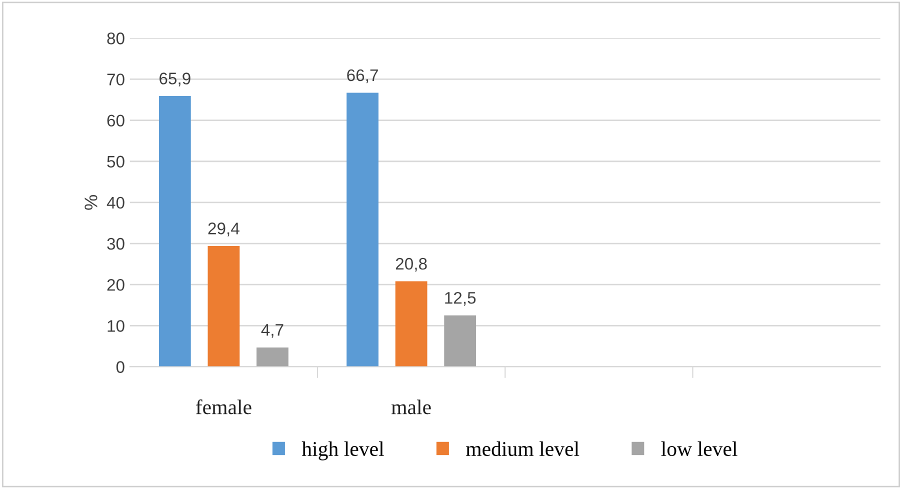  I want to click on legend-label: medium level, so click(523, 448).